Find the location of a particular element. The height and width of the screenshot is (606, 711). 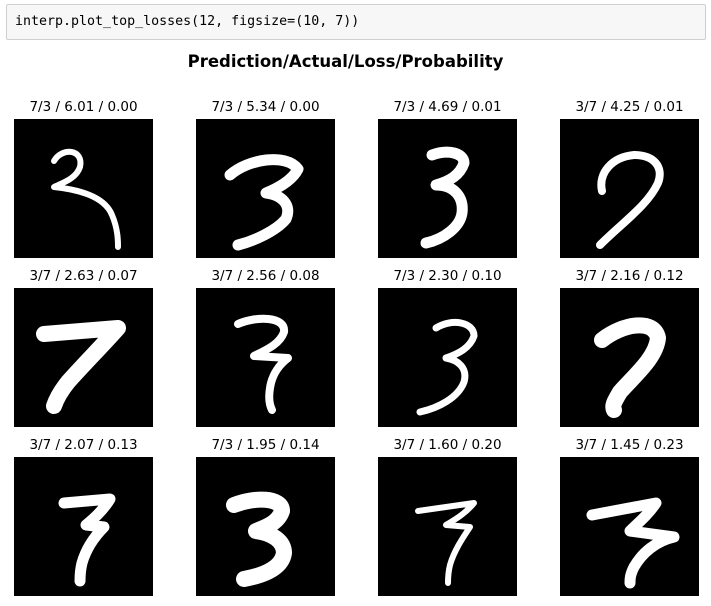

panel-title: 3/7 / 1.45 / 0.23 is located at coordinates (629, 445).